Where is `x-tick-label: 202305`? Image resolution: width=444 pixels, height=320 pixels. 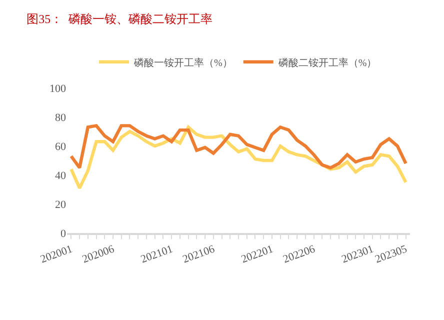
x-tick-label: 202305 is located at coordinates (392, 254).